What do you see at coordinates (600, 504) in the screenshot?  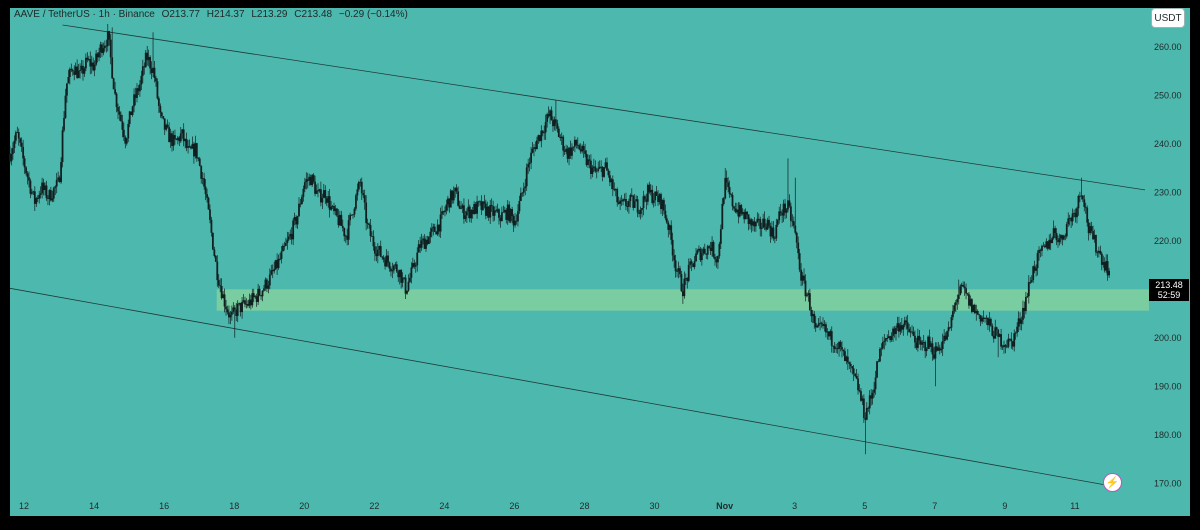 I see `time-axis` at bounding box center [600, 504].